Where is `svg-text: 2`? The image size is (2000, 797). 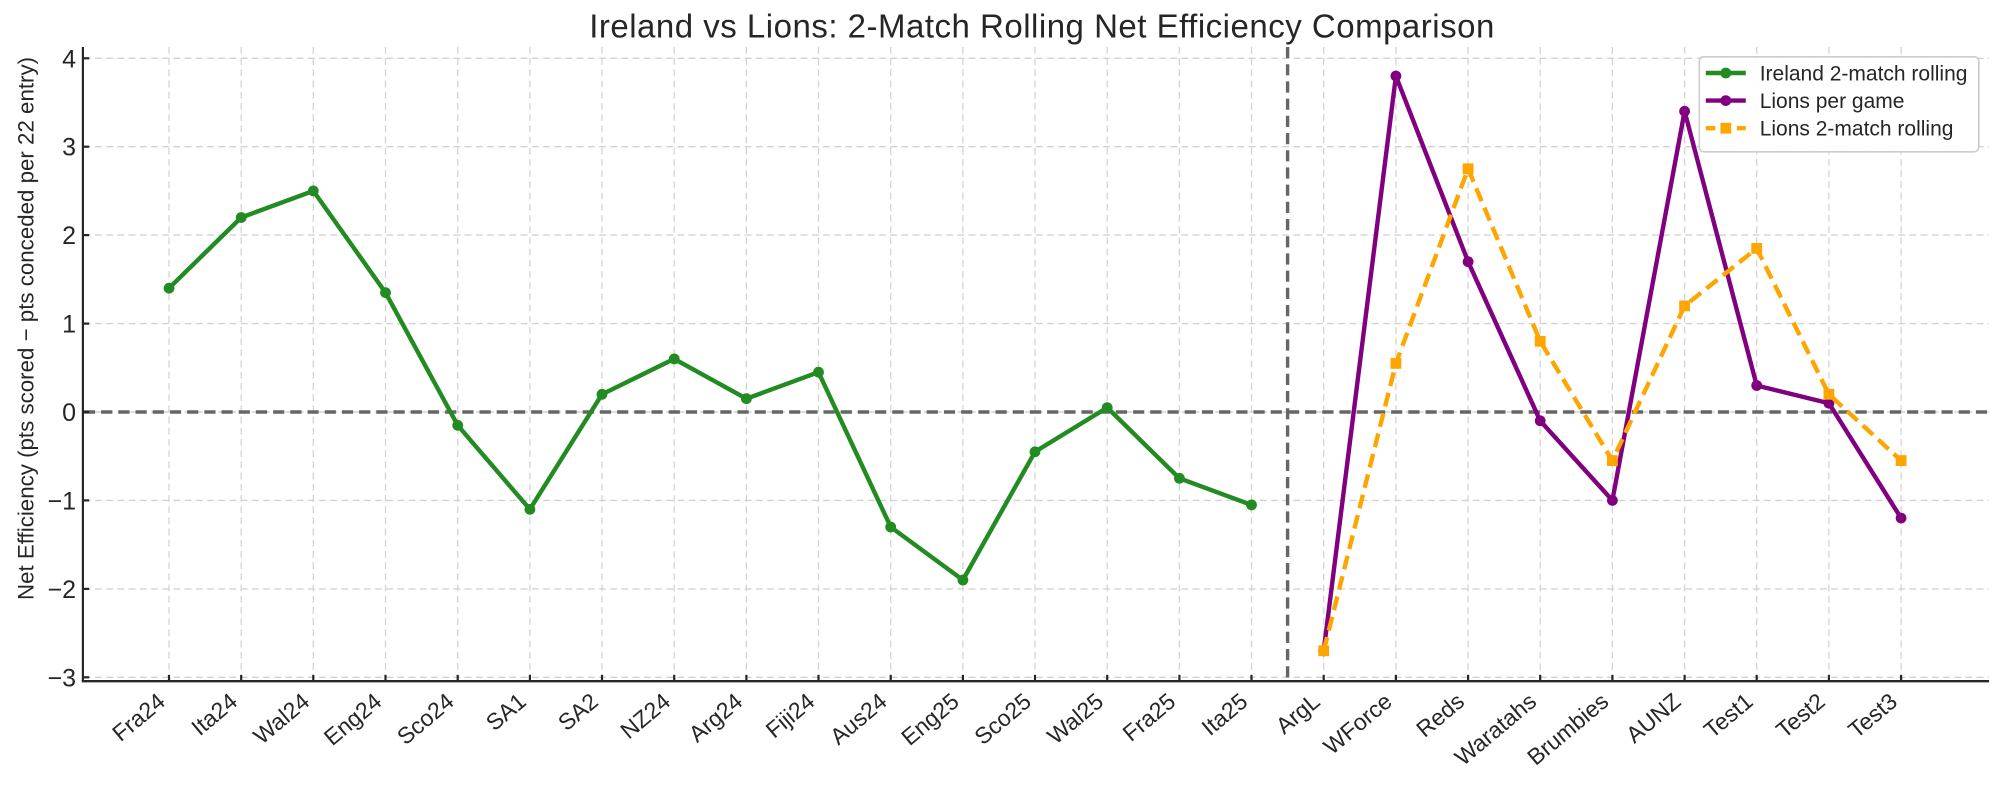 svg-text: 2 is located at coordinates (69, 236).